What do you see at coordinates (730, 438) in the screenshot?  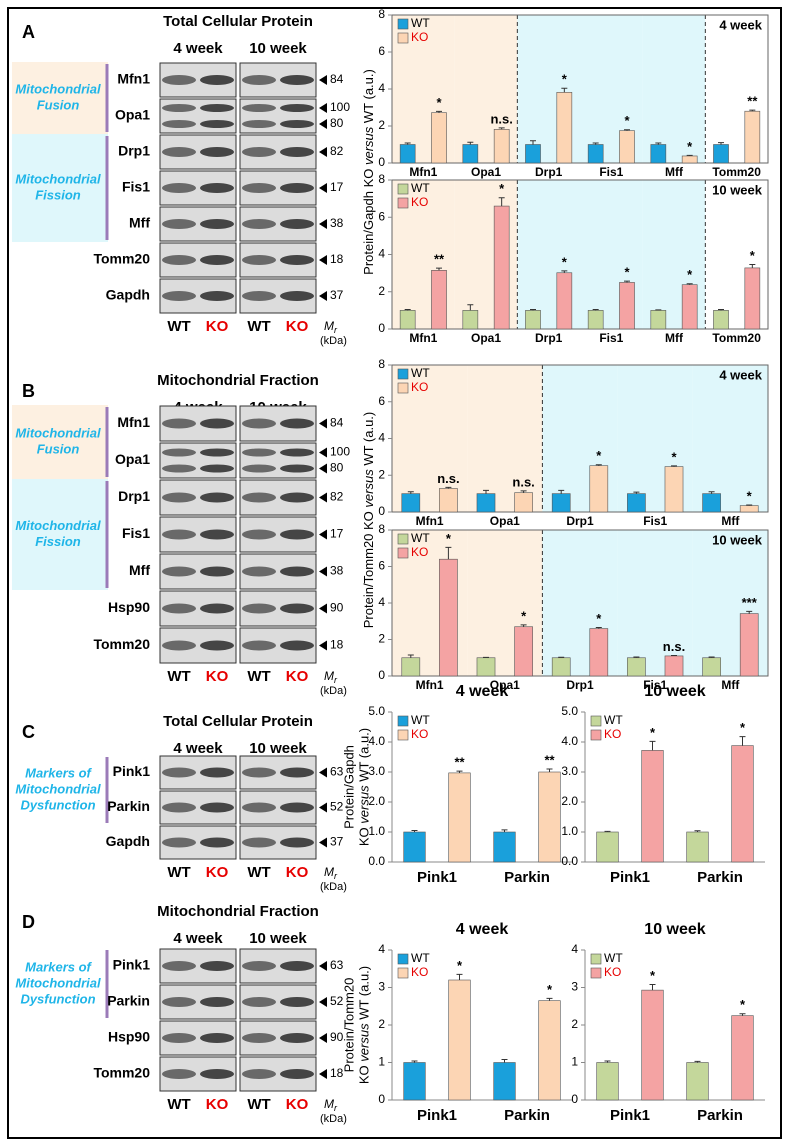 I see `region-background` at bounding box center [730, 438].